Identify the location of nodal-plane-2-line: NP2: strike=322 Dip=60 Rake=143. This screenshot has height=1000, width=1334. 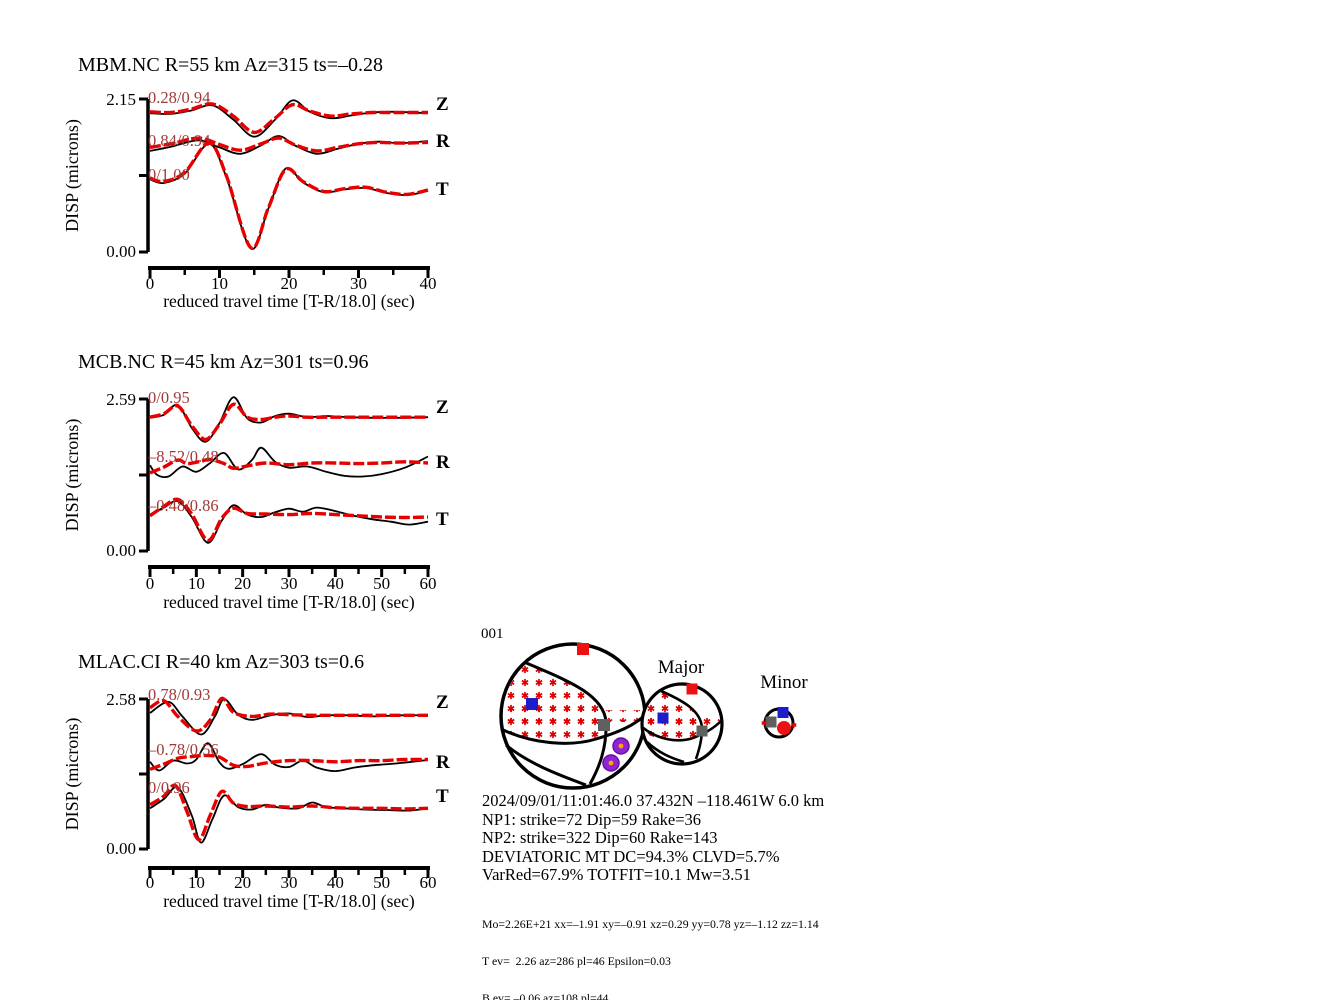
(600, 838).